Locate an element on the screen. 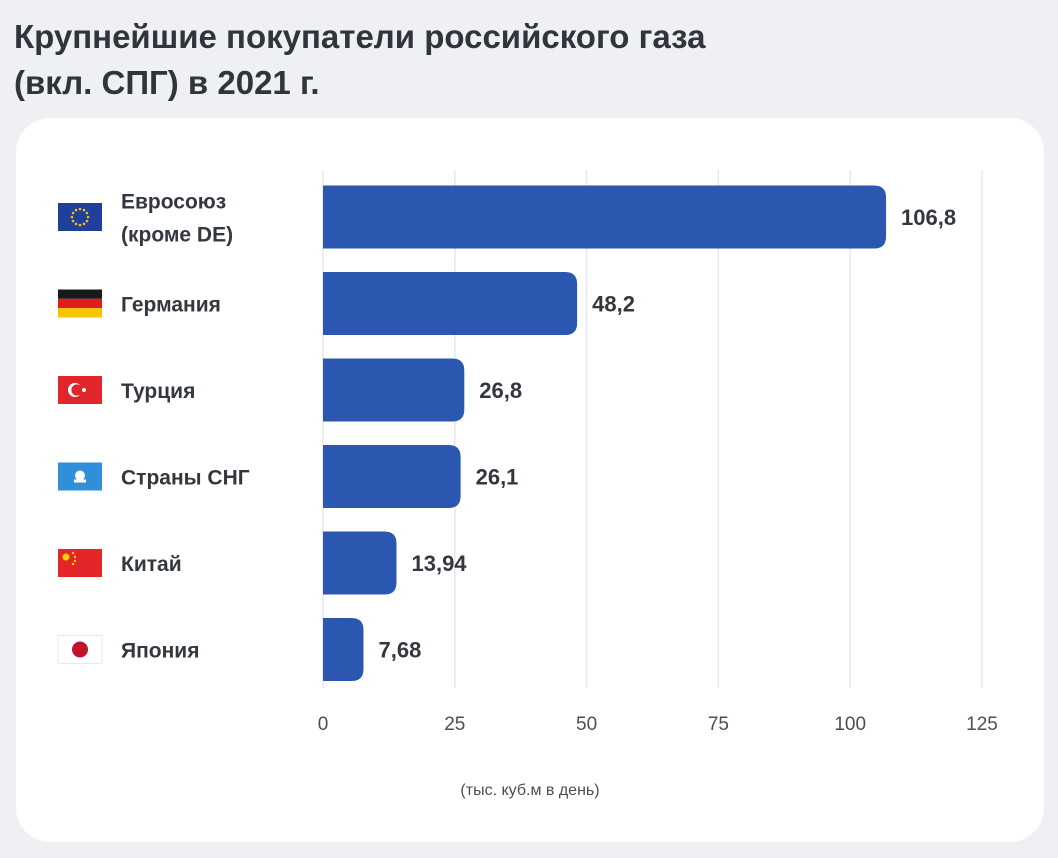 Image resolution: width=1058 pixels, height=858 pixels. category-label-5: Япония is located at coordinates (160, 651).